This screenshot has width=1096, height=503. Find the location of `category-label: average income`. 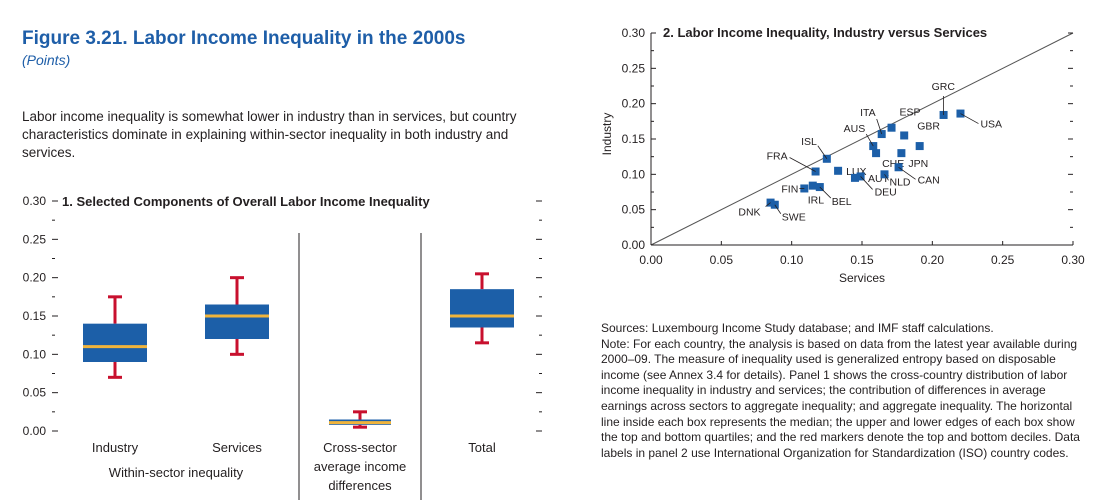

category-label: average income is located at coordinates (360, 466).